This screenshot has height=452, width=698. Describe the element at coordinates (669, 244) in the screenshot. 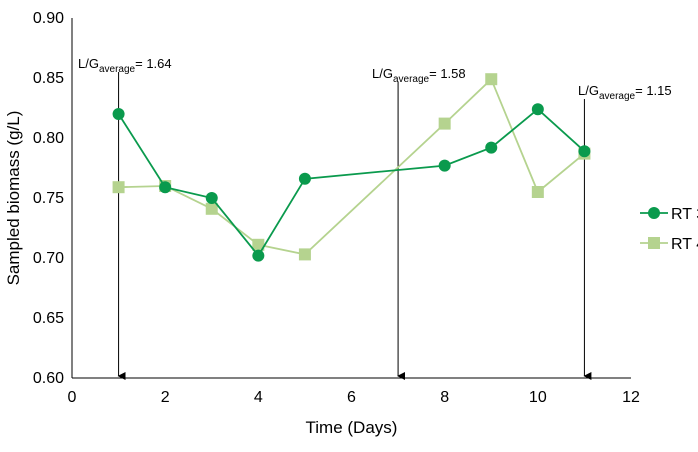

I see `legend-item: RT 4` at that location.